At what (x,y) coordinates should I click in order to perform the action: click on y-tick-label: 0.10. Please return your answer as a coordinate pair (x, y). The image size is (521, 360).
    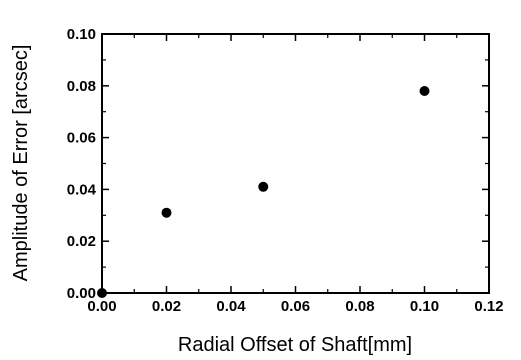
    Looking at the image, I should click on (81, 34).